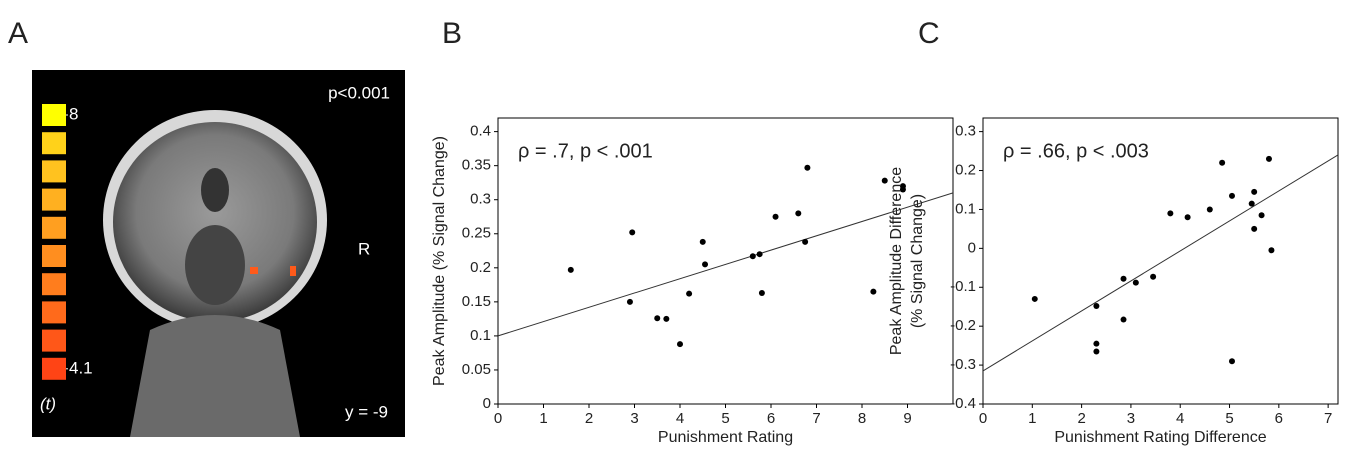 The width and height of the screenshot is (1354, 454). I want to click on x-axis-label: Punishment Rating Difference, so click(1160, 437).